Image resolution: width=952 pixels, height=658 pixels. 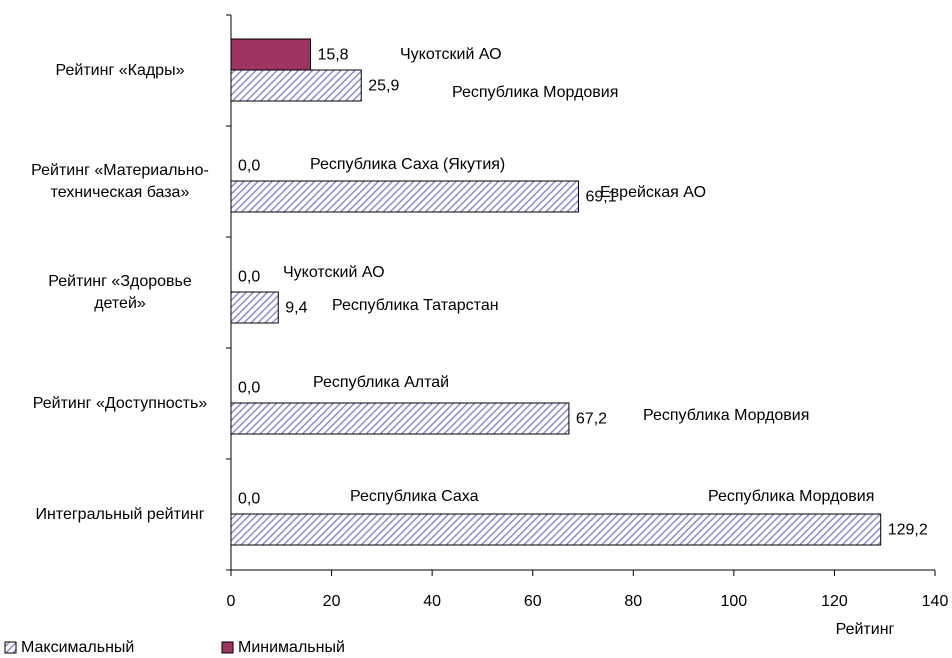 What do you see at coordinates (591, 419) in the screenshot?
I see `value-label: 67,2` at bounding box center [591, 419].